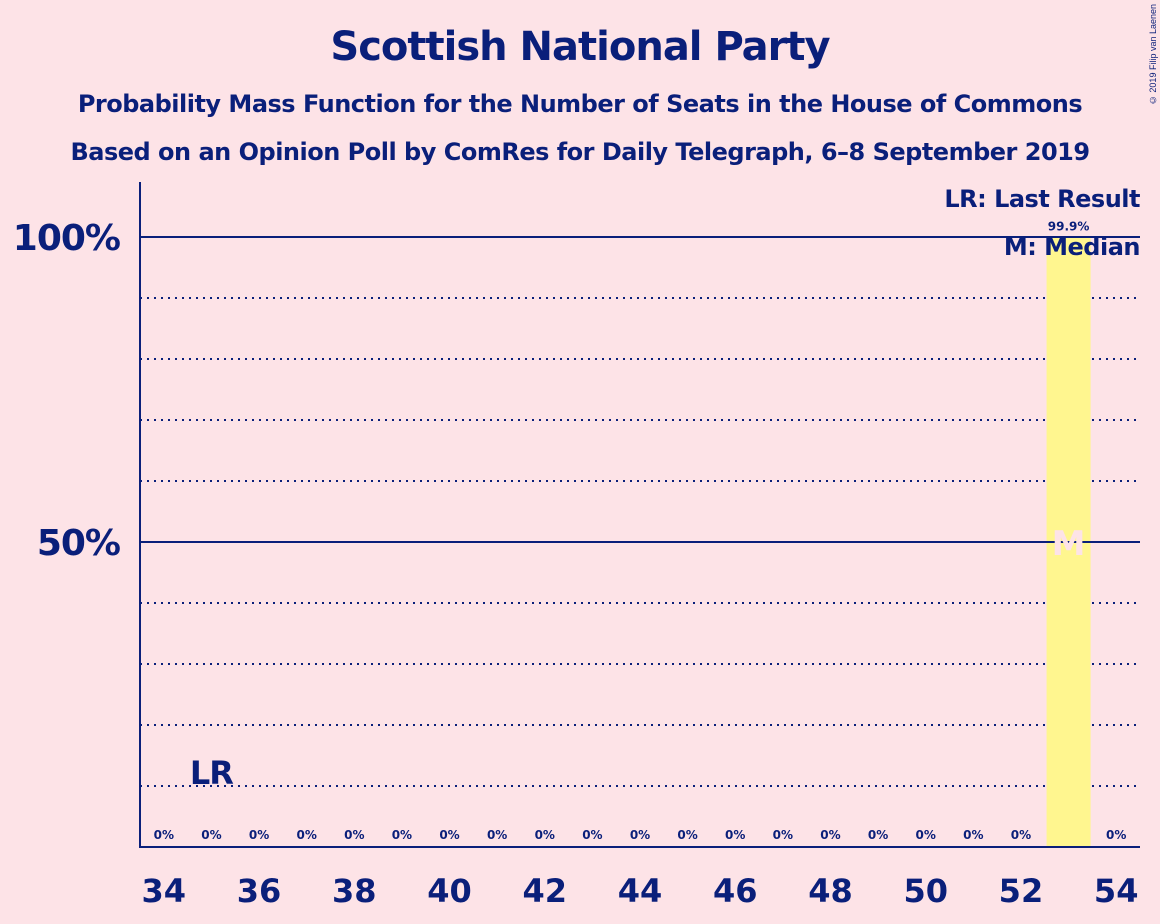 This screenshot has width=1160, height=924. I want to click on y-tick-label: 100%, so click(66, 238).